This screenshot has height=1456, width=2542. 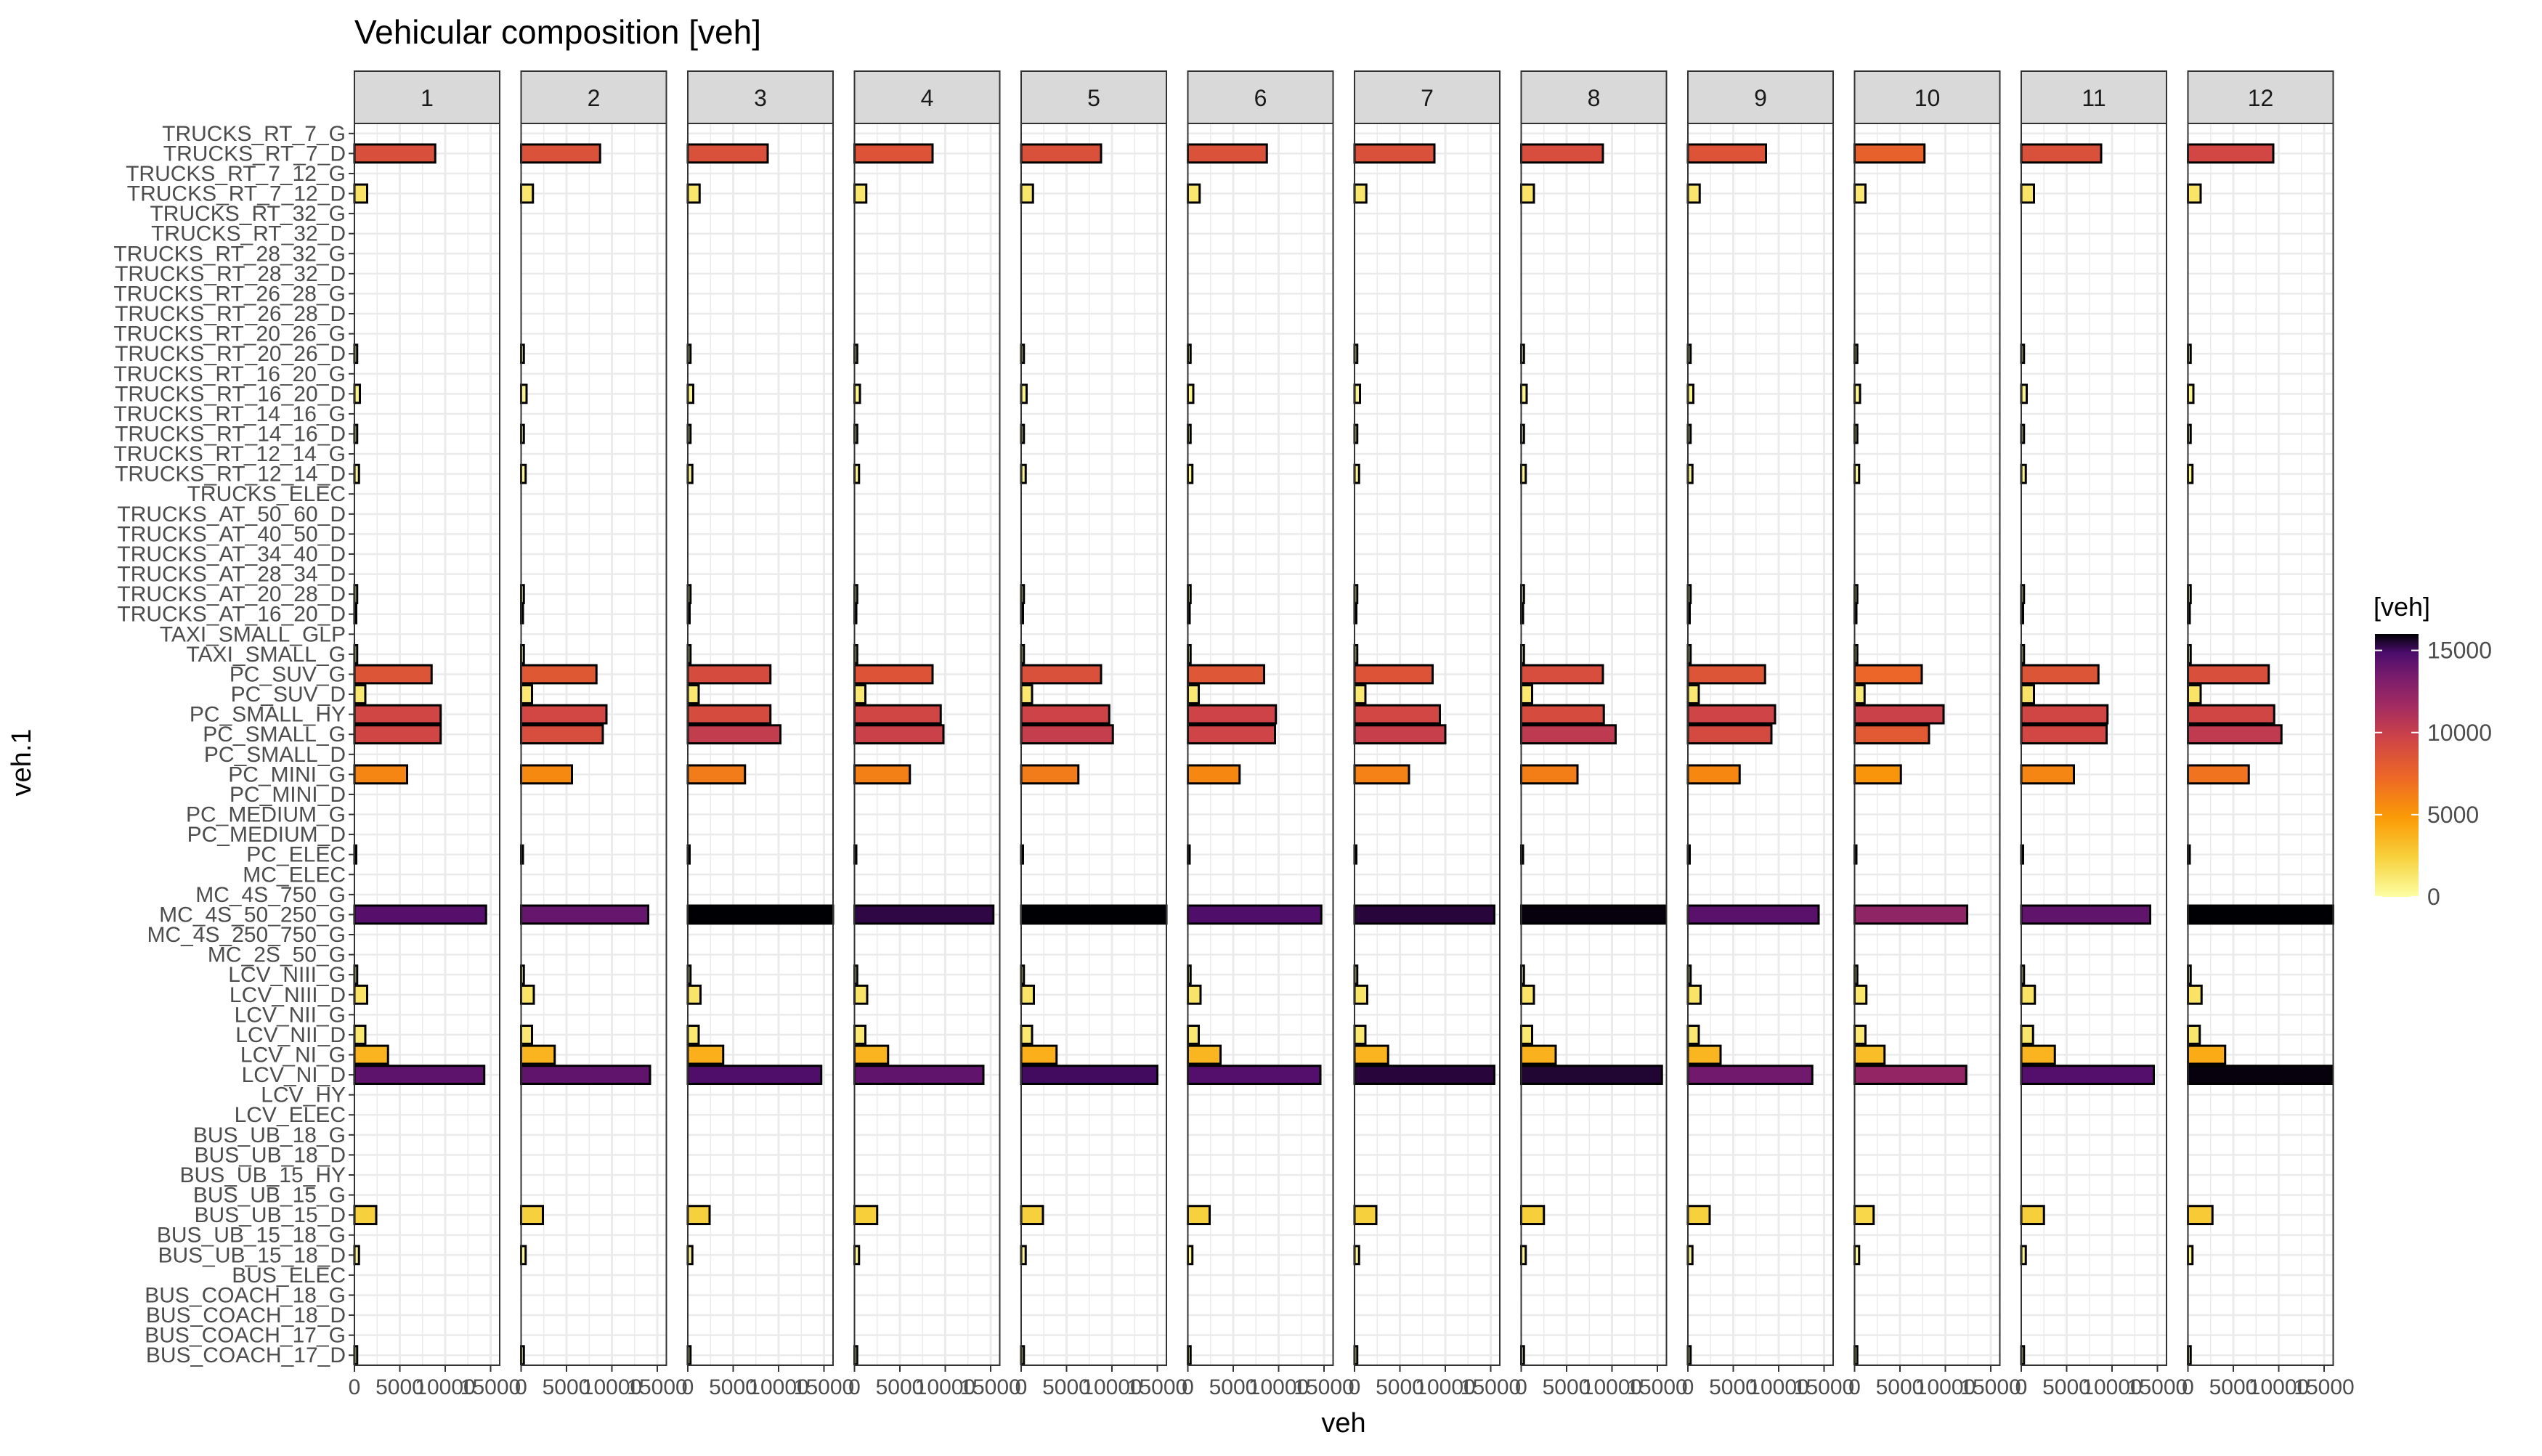 I want to click on y-axis-label: veh.1, so click(x=22, y=763).